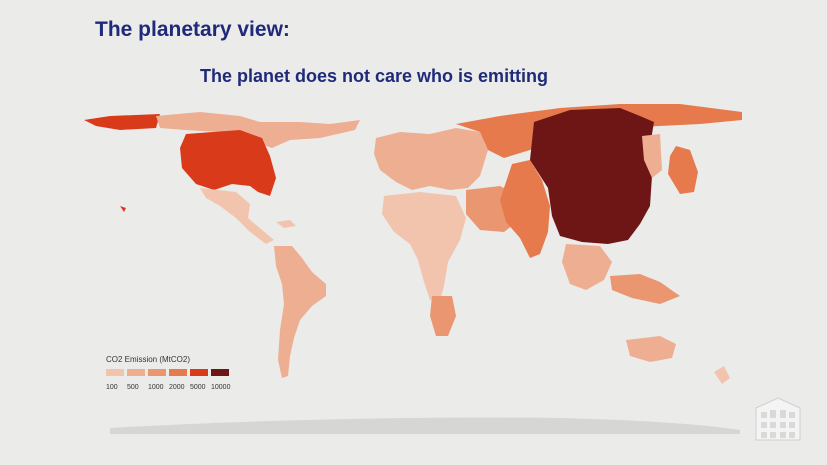 The image size is (827, 465). Describe the element at coordinates (122, 122) in the screenshot. I see `region-alaska` at that location.